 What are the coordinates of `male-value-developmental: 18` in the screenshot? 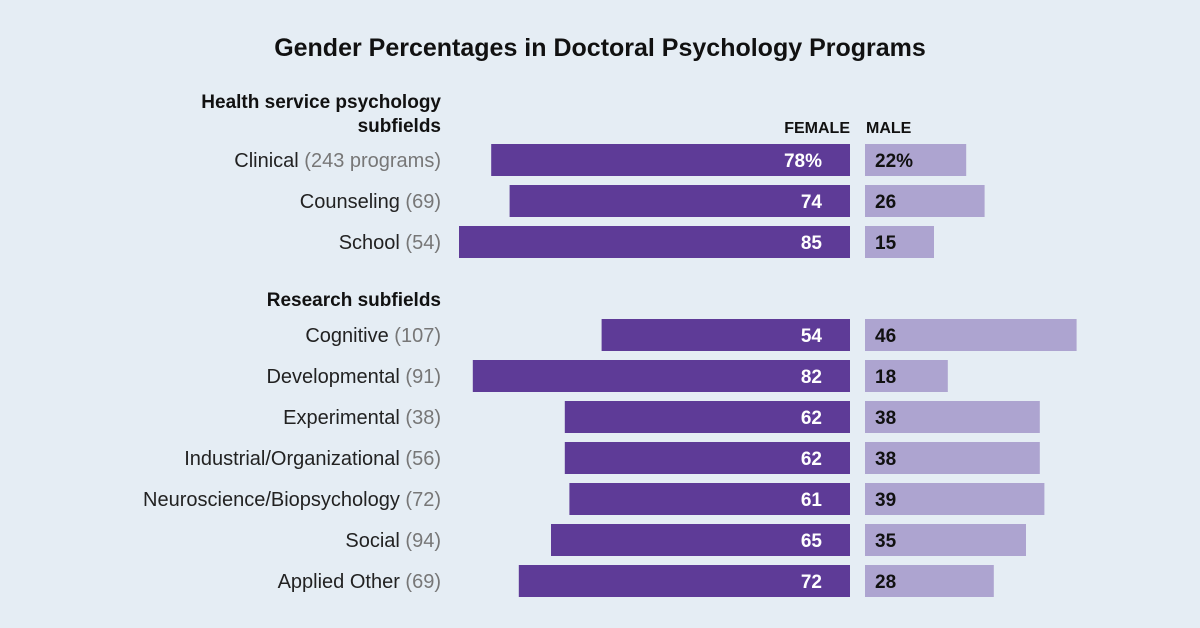 It's located at (885, 377).